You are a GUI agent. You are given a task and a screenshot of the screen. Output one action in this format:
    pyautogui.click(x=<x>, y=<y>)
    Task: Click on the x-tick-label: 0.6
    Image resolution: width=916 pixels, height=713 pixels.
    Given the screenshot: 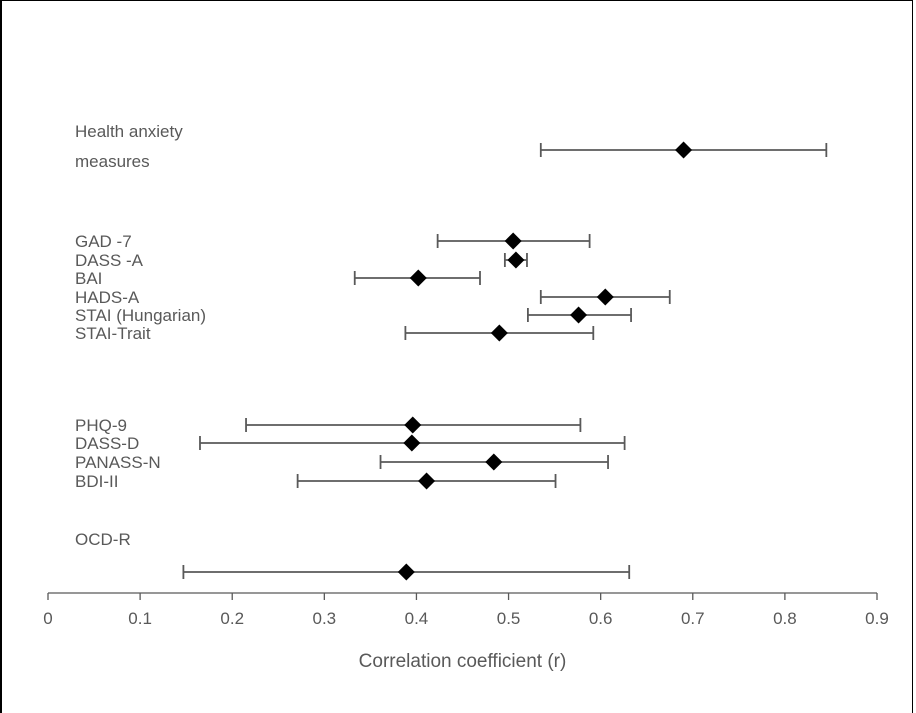 What is the action you would take?
    pyautogui.click(x=601, y=618)
    